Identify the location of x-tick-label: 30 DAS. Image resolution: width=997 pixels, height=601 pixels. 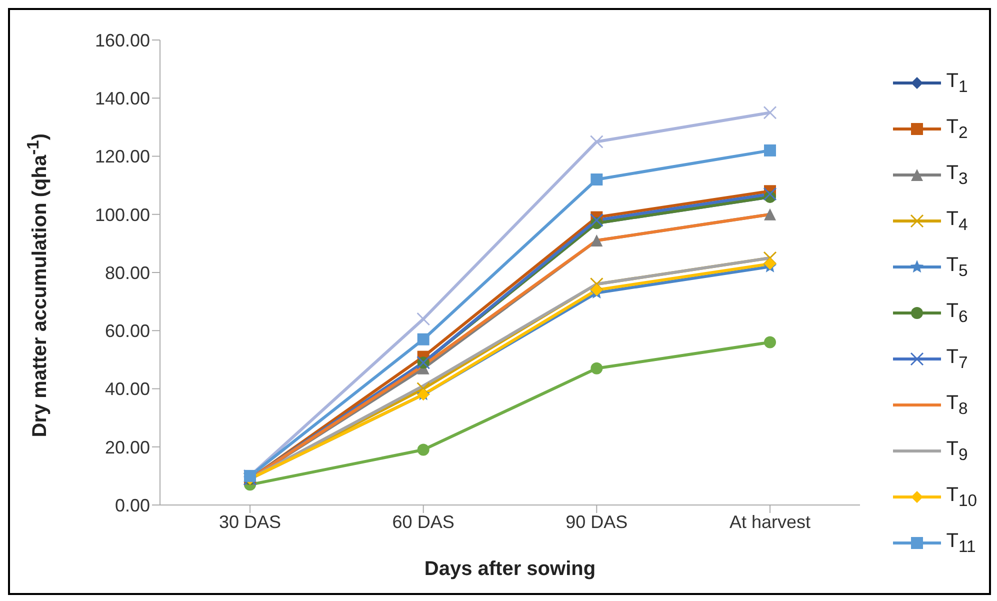
(250, 522).